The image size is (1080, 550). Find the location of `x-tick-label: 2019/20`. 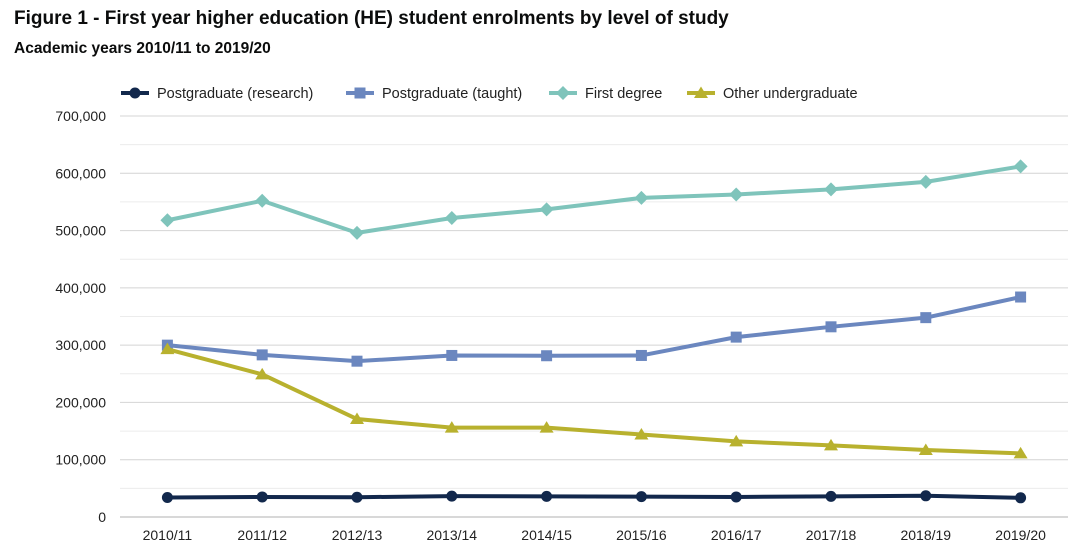

x-tick-label: 2019/20 is located at coordinates (1020, 535).